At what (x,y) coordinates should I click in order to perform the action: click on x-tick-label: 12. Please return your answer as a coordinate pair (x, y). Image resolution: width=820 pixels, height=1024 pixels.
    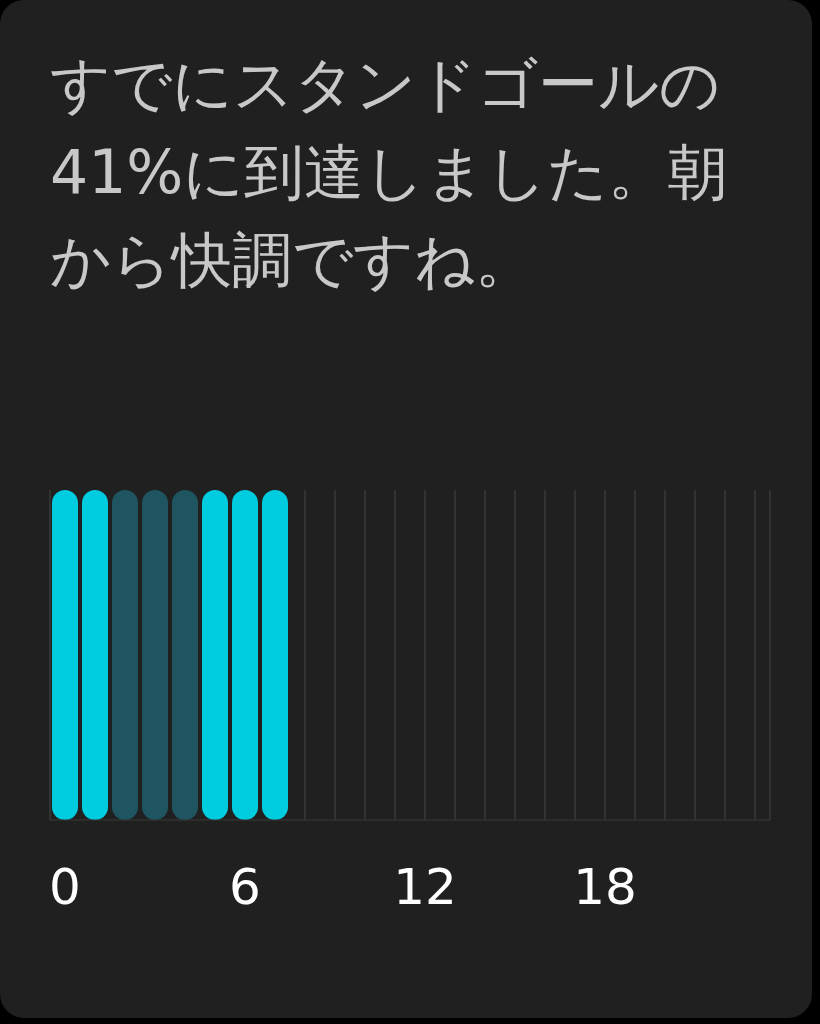
    Looking at the image, I should click on (425, 886).